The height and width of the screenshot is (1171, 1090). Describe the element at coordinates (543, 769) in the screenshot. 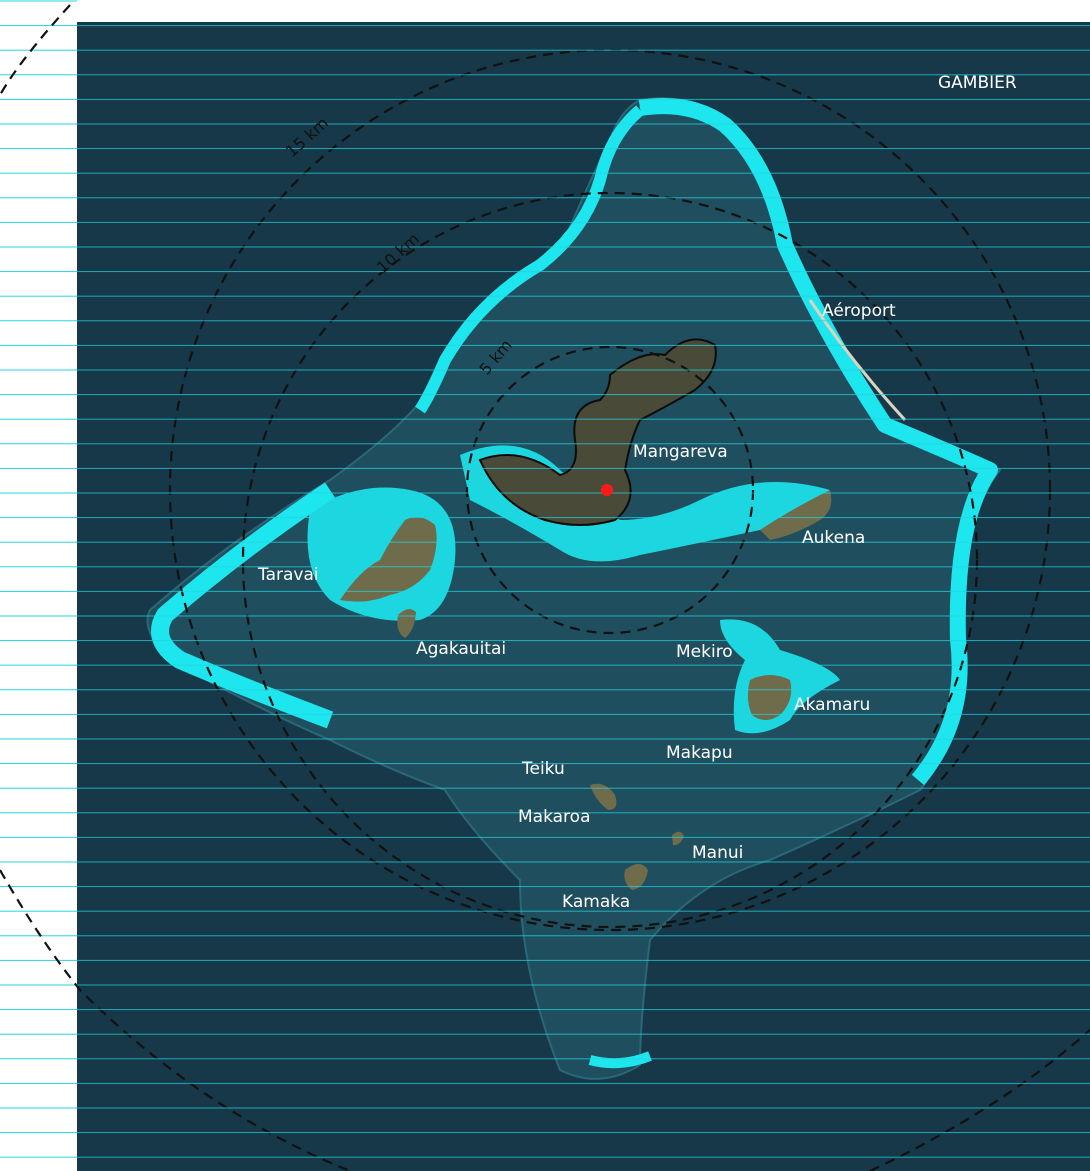

I see `label-teiku: Teiku` at that location.